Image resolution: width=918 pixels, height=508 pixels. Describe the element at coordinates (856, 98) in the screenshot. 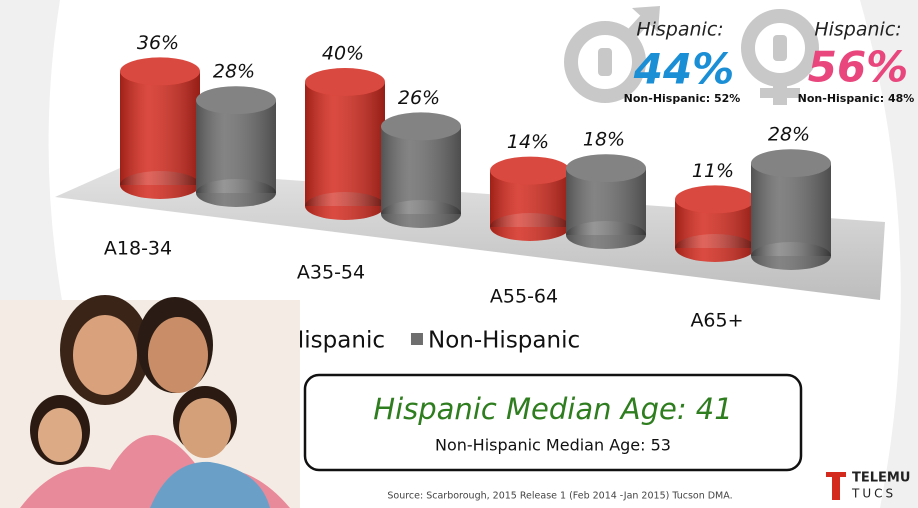

I see `gender-other: Non-Hispanic: 48%` at that location.